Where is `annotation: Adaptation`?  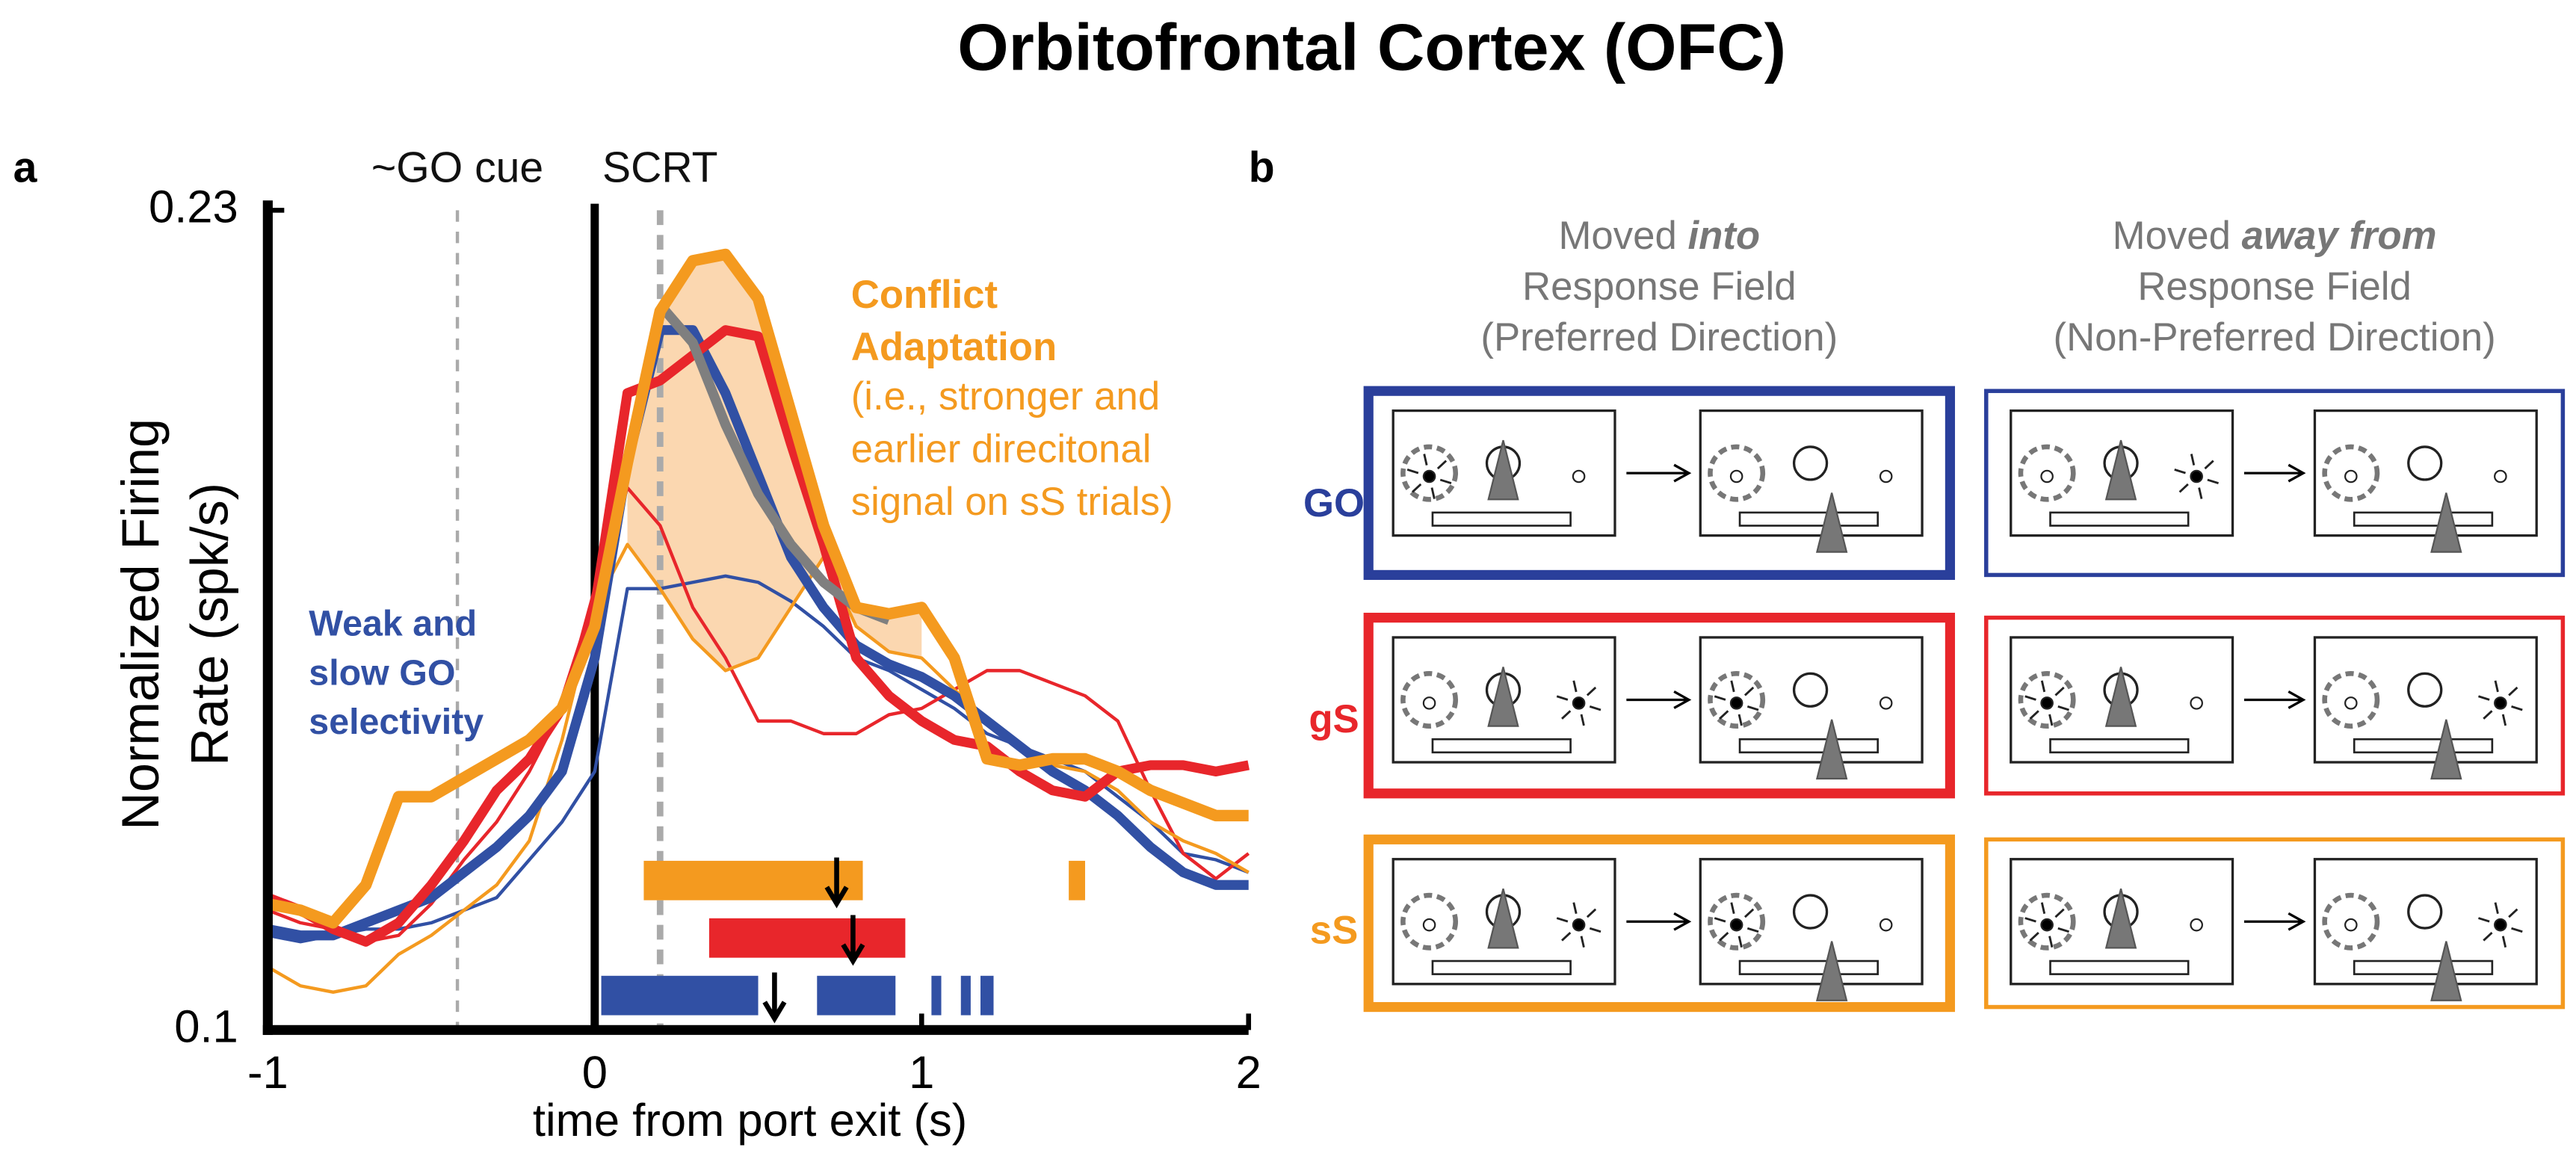
annotation: Adaptation is located at coordinates (954, 347).